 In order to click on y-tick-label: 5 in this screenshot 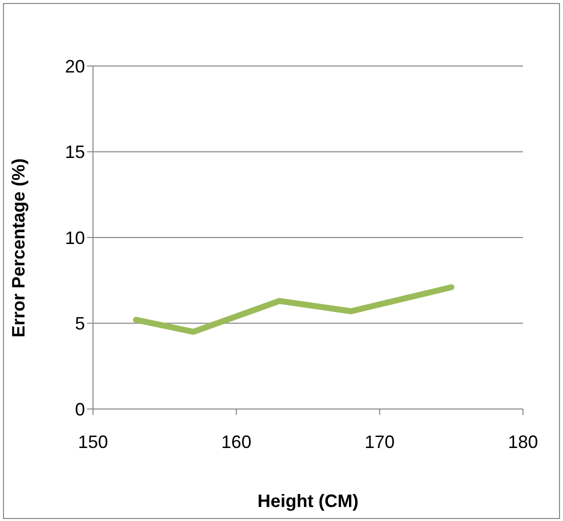, I will do `click(79, 324)`.